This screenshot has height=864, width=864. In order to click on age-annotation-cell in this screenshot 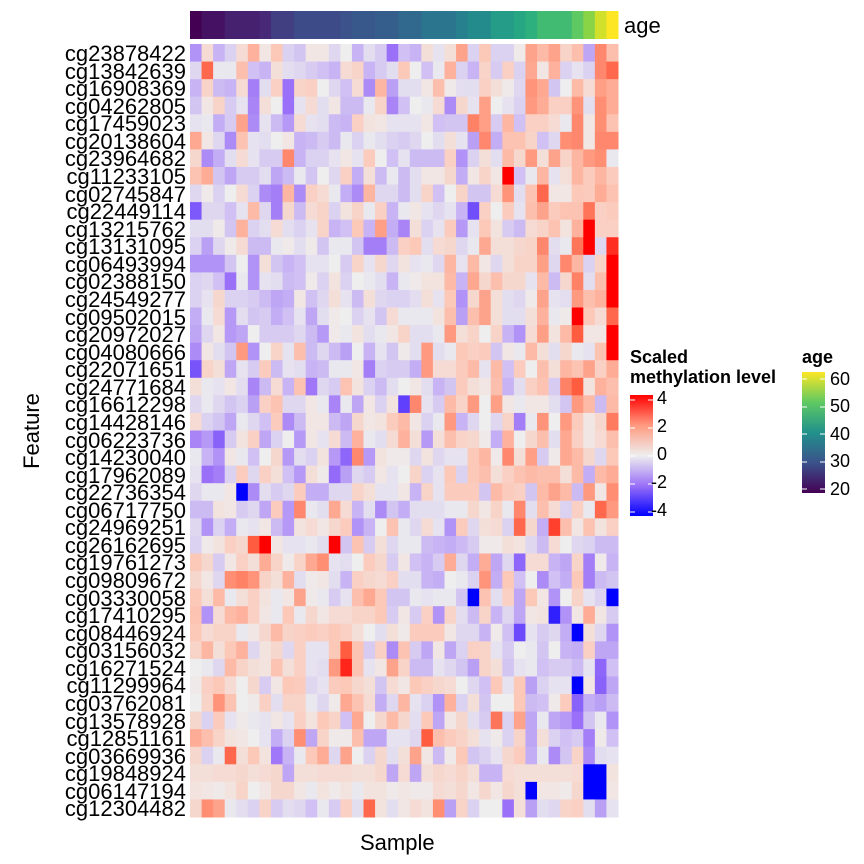, I will do `click(300, 25)`.